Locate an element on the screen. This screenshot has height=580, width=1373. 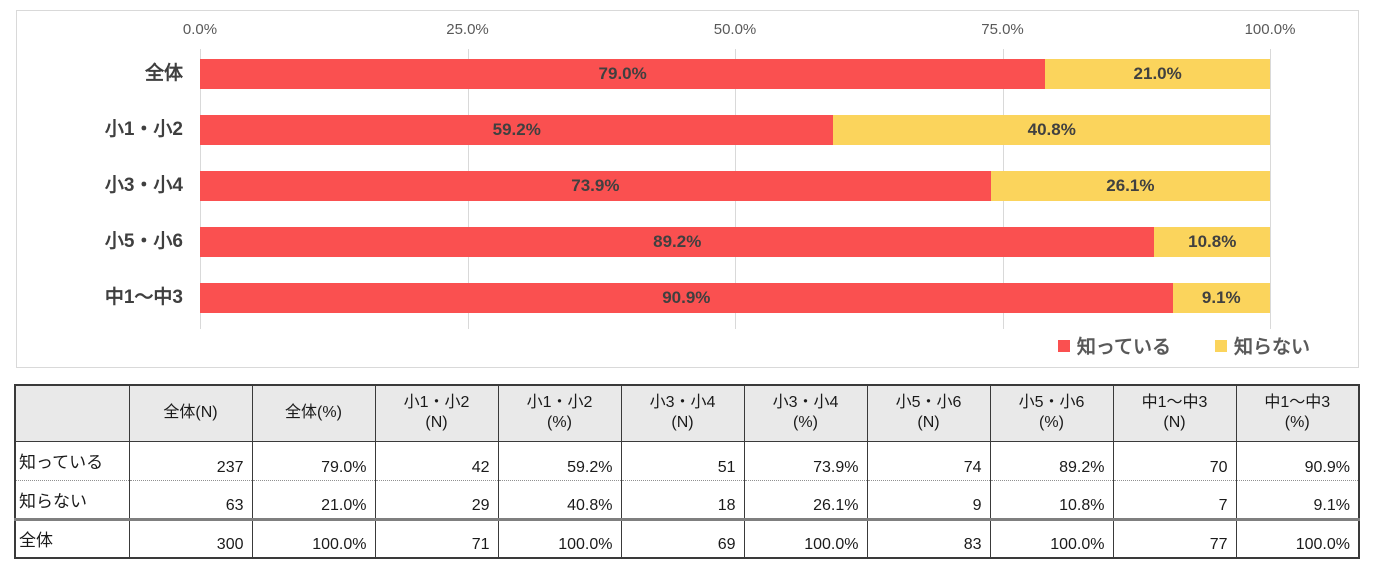
bar-segment: 89.2% is located at coordinates (677, 242).